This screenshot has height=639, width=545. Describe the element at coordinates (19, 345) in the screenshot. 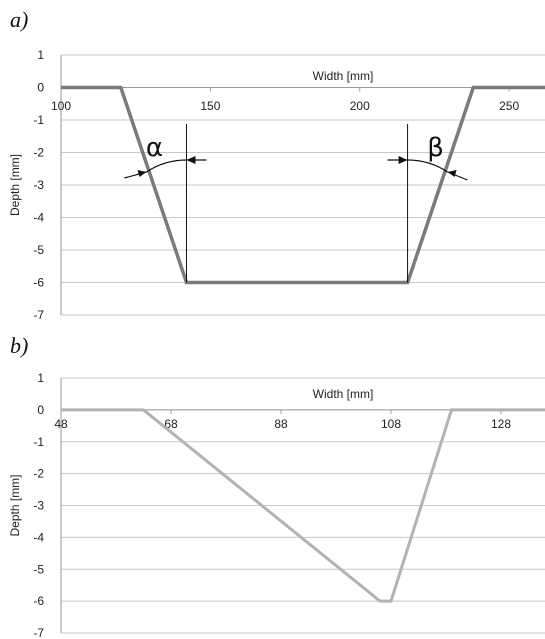

I see `panel-label: b)` at that location.